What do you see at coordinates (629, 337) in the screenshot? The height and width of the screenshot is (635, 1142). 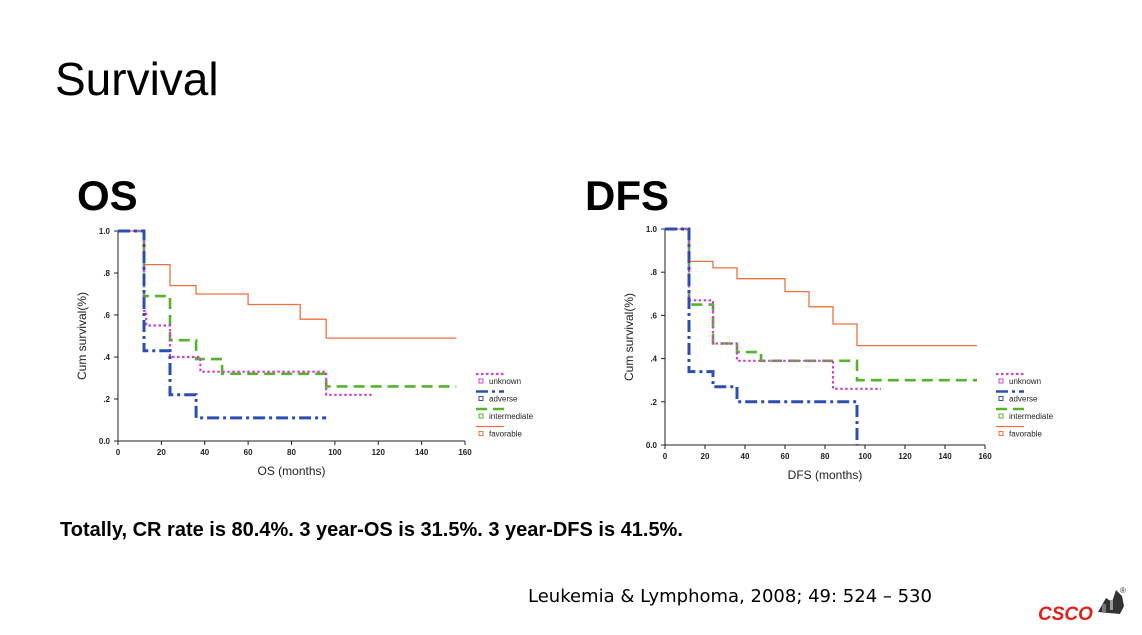 I see `dfs-y-axis-label: Cum survival(%)` at bounding box center [629, 337].